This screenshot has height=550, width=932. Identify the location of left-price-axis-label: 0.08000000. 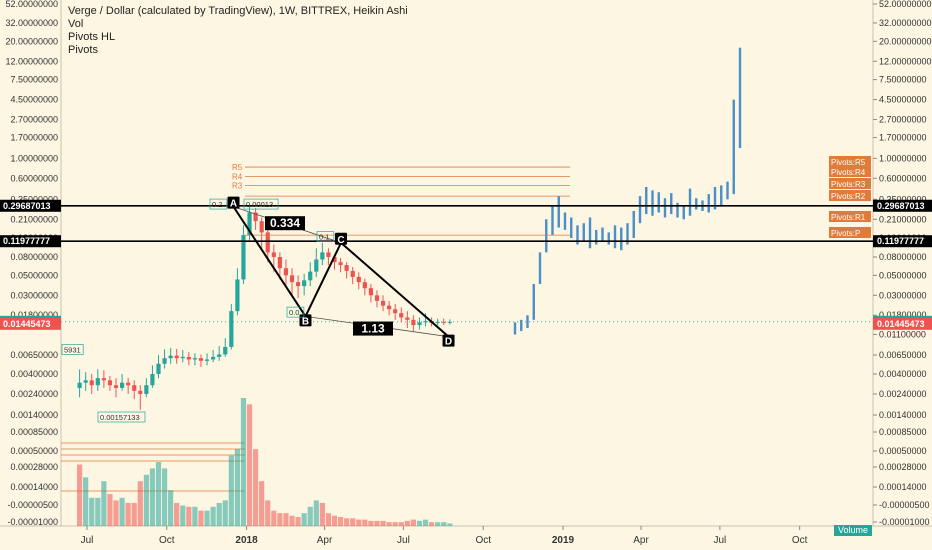
(34, 257).